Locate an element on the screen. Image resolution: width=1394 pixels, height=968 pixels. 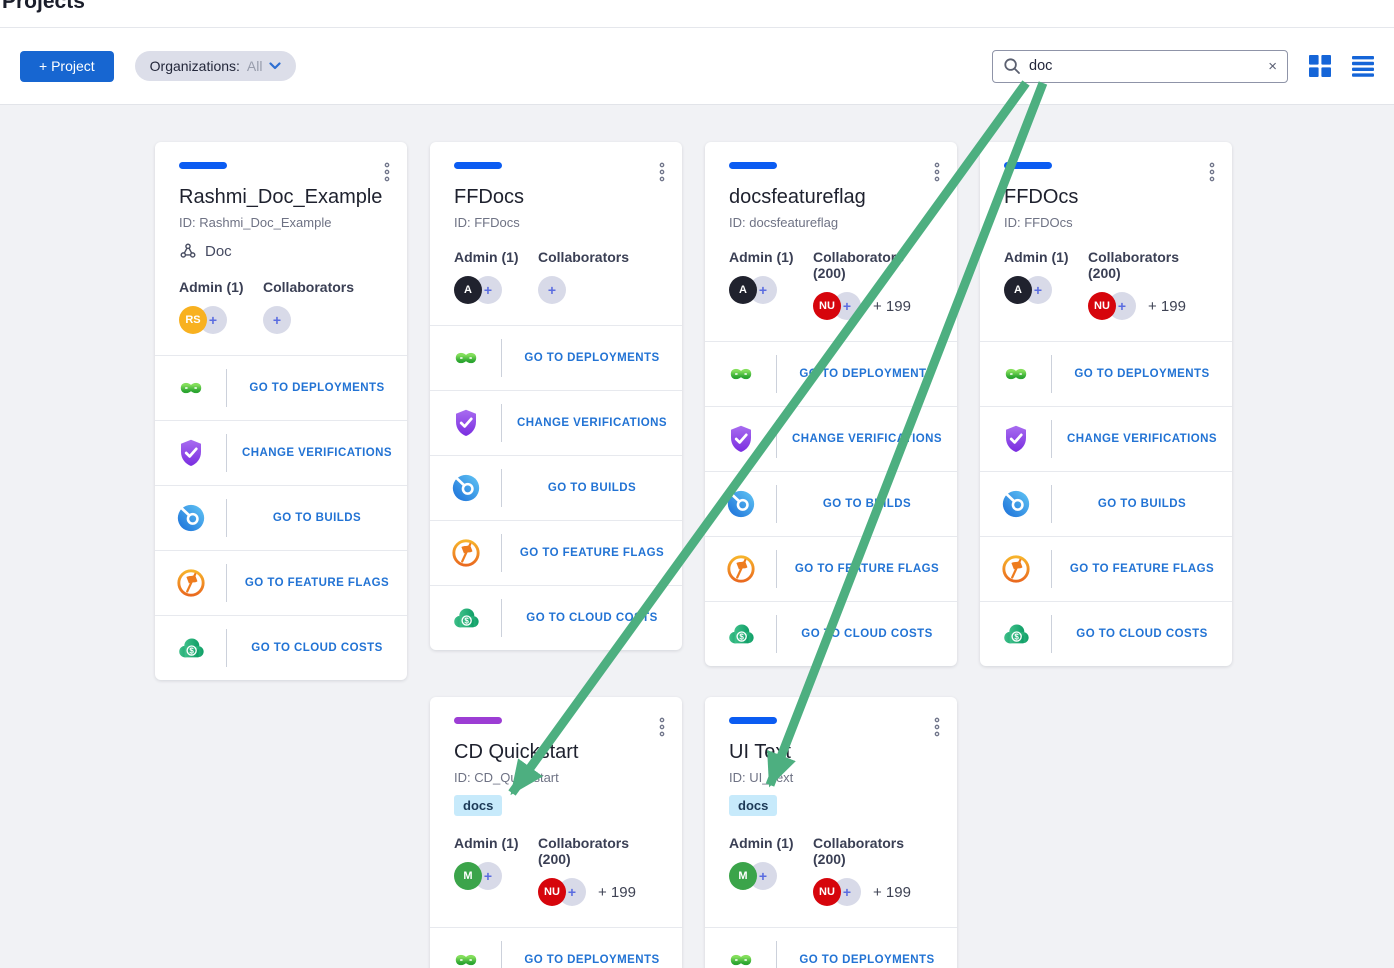
admin-avatars: A + is located at coordinates (496, 290).